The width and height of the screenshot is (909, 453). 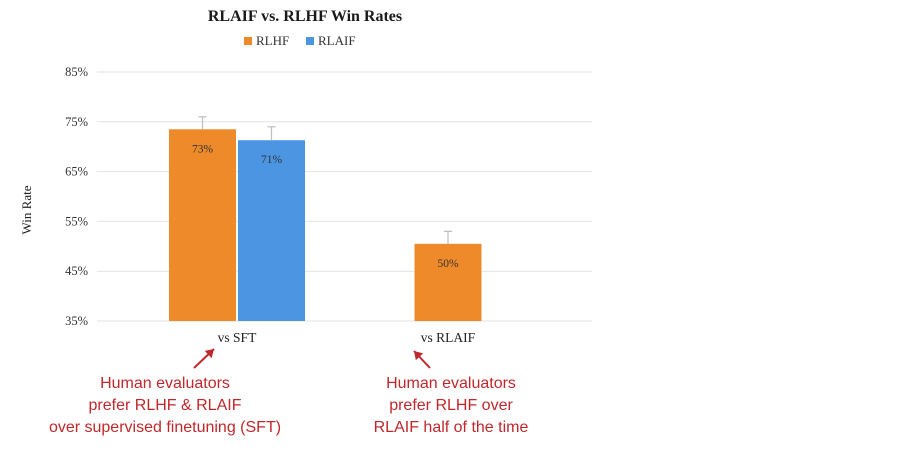 I want to click on data-label-rlhf-1: 50%, so click(x=448, y=264).